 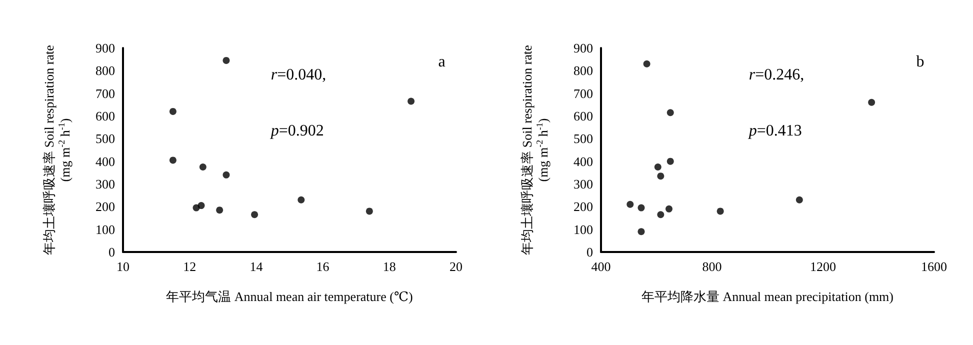 I want to click on x-tick-label: 12, so click(x=189, y=266).